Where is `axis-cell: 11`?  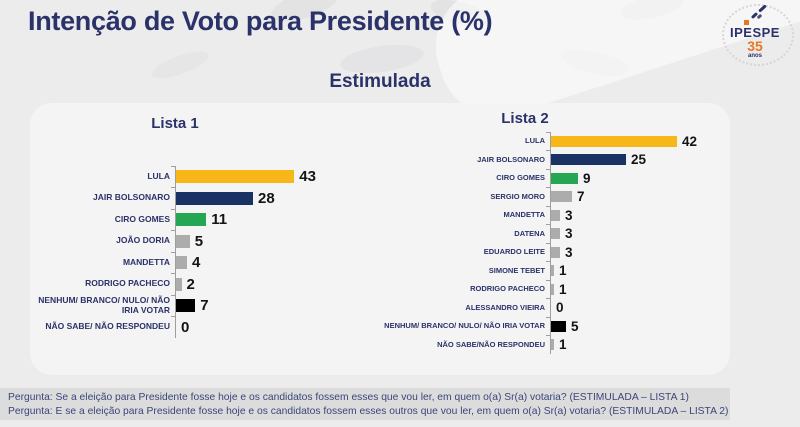
axis-cell: 11 is located at coordinates (265, 219).